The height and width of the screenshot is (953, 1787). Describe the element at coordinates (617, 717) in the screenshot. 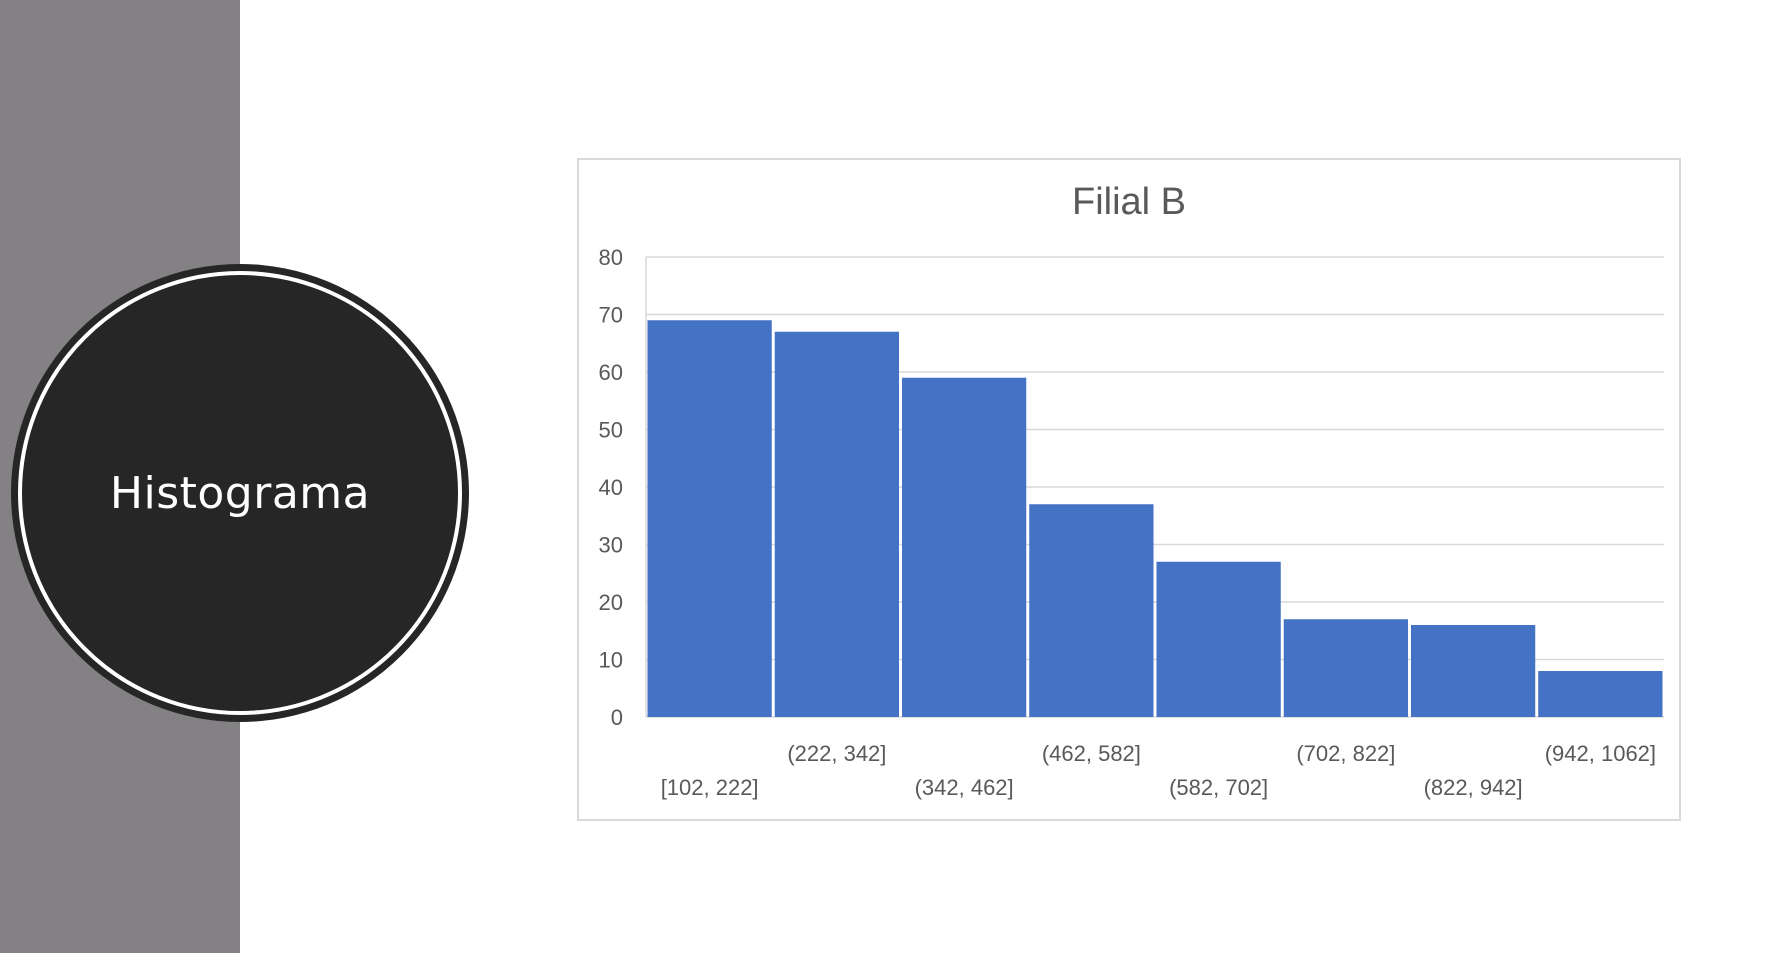

I see `y-tick-label: 0` at that location.